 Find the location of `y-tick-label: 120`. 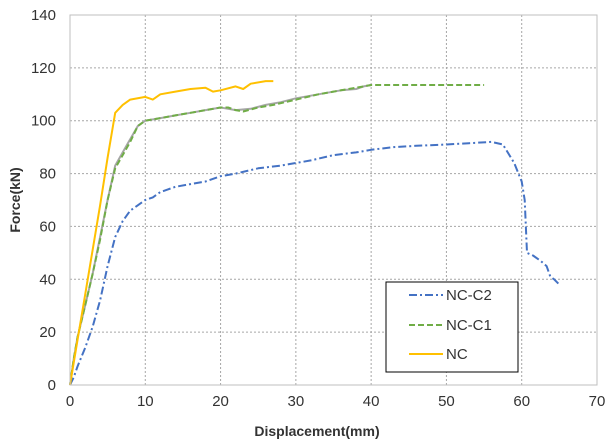

y-tick-label: 120 is located at coordinates (43, 68).